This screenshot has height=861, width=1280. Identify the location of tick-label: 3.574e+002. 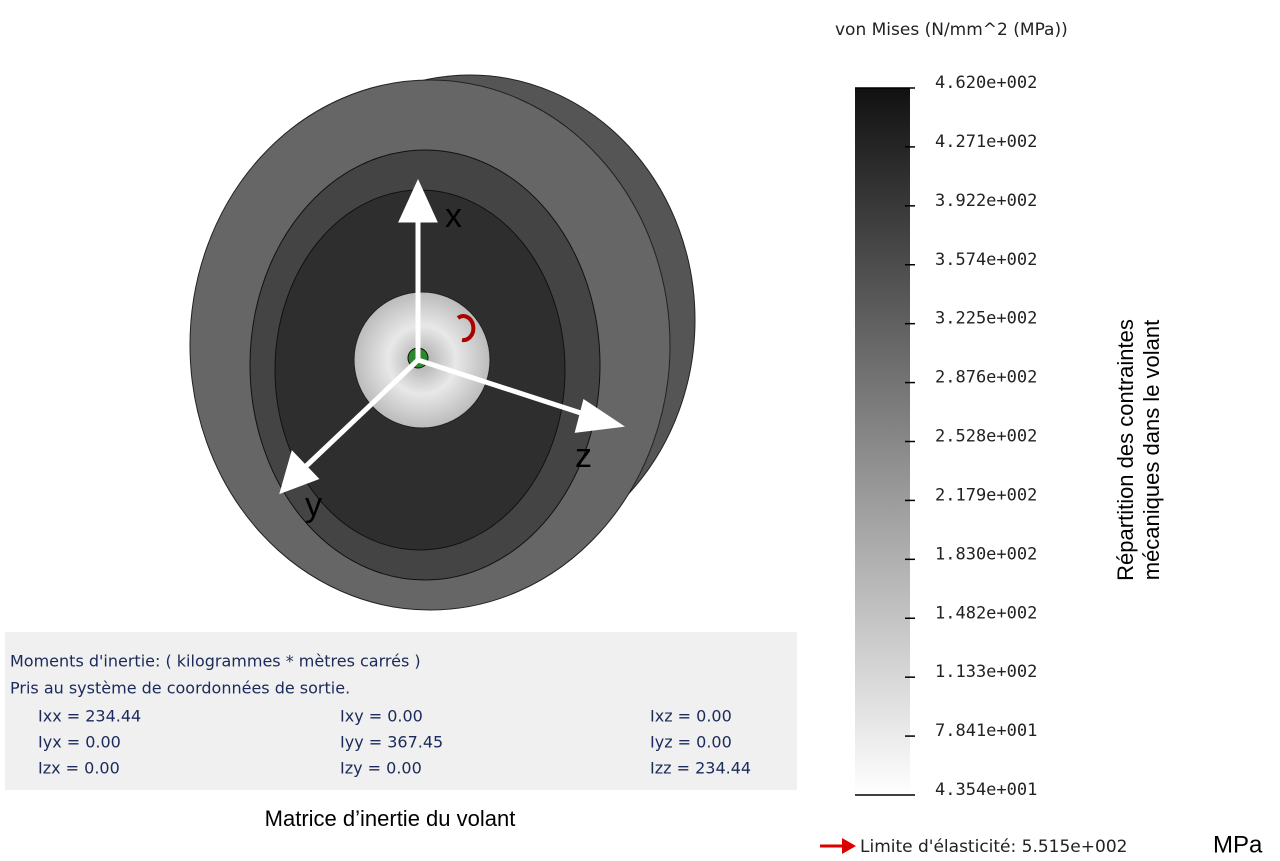
(986, 260).